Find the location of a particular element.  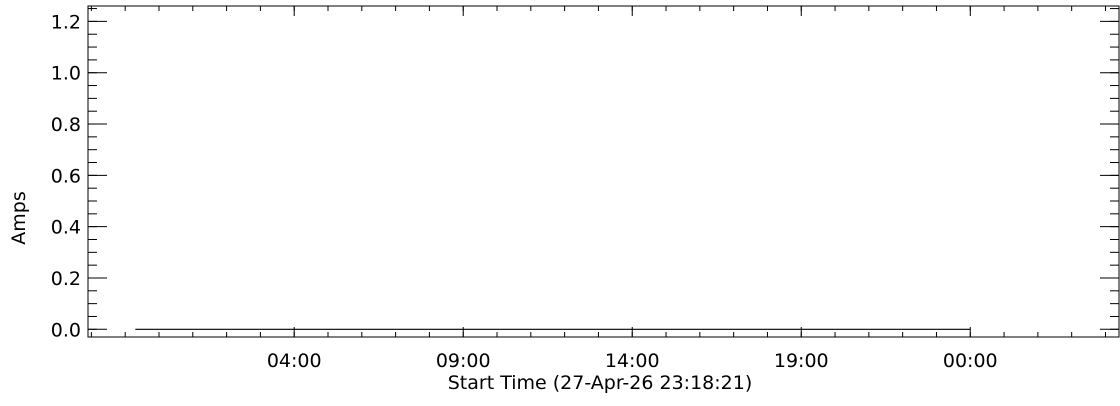

y-tick-label: 0.2 is located at coordinates (66, 279).